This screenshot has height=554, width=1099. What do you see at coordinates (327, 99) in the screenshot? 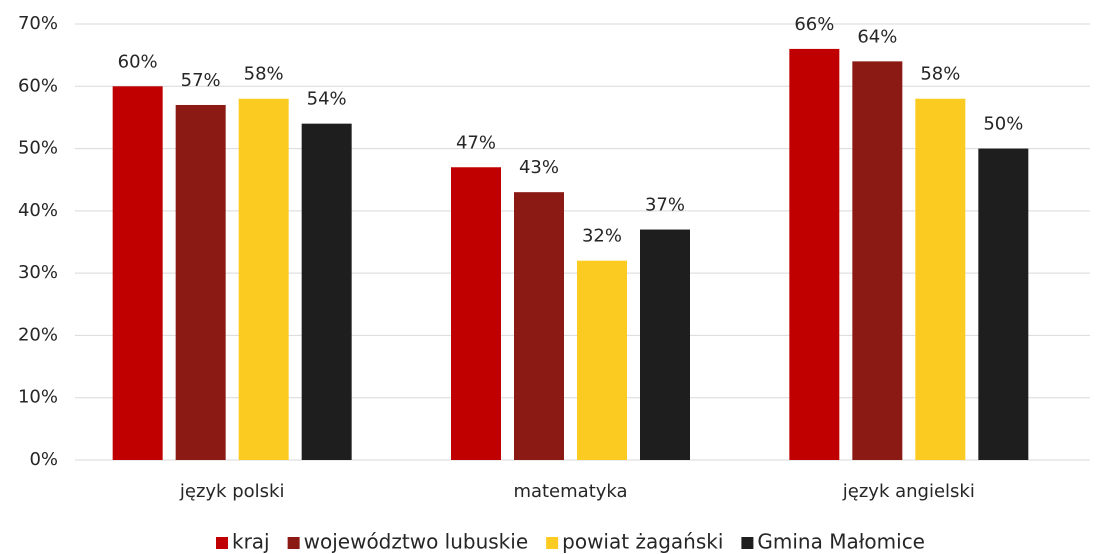
I see `value-label: 54%` at bounding box center [327, 99].